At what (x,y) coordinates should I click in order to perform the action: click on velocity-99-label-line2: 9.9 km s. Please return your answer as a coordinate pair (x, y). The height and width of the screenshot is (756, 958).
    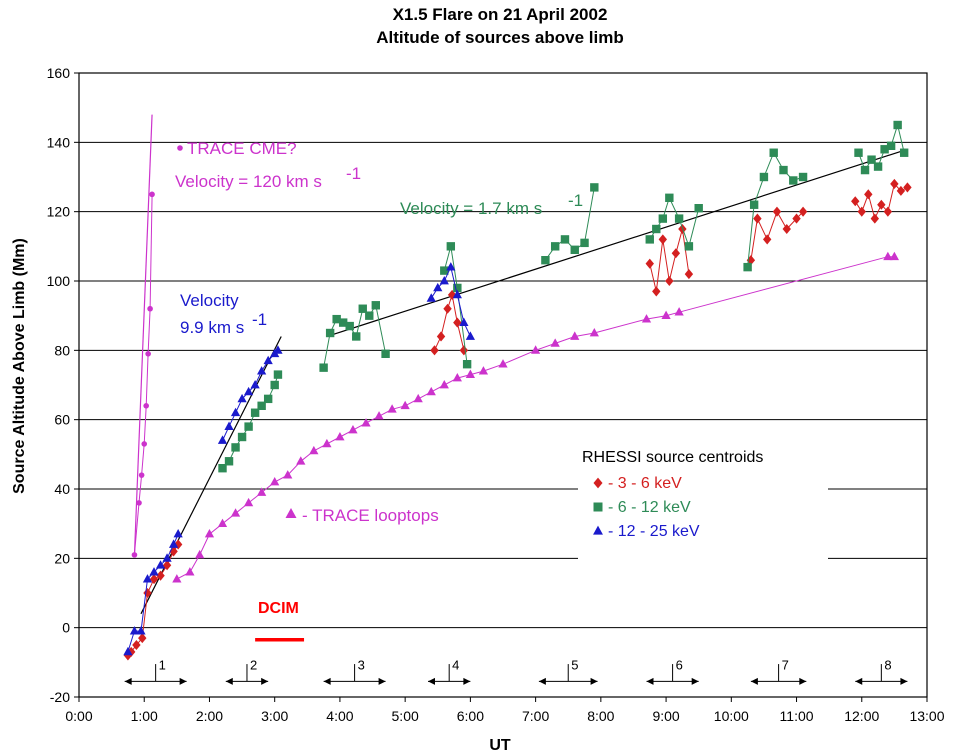
    Looking at the image, I should click on (212, 327).